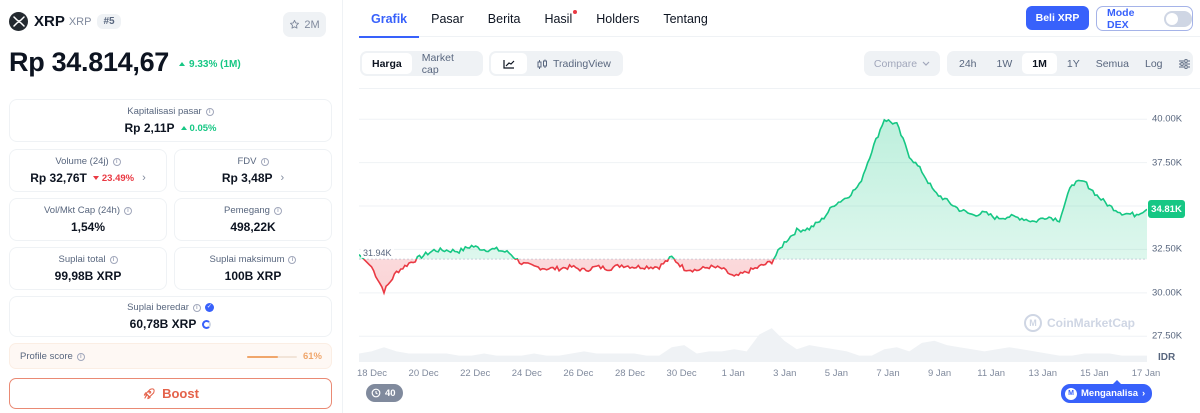 This screenshot has width=1200, height=413. I want to click on chart-type-toggle: Harga Market cap, so click(421, 63).